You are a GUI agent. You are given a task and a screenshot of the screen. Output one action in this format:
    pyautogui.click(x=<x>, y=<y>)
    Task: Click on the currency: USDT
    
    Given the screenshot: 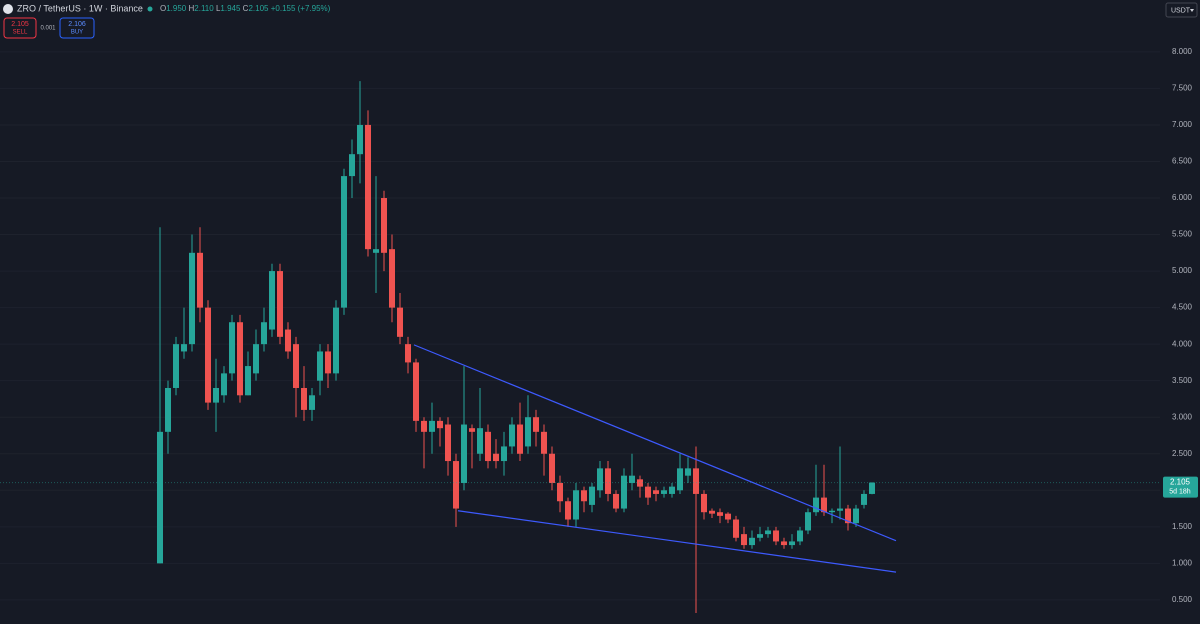 What is the action you would take?
    pyautogui.click(x=1181, y=10)
    